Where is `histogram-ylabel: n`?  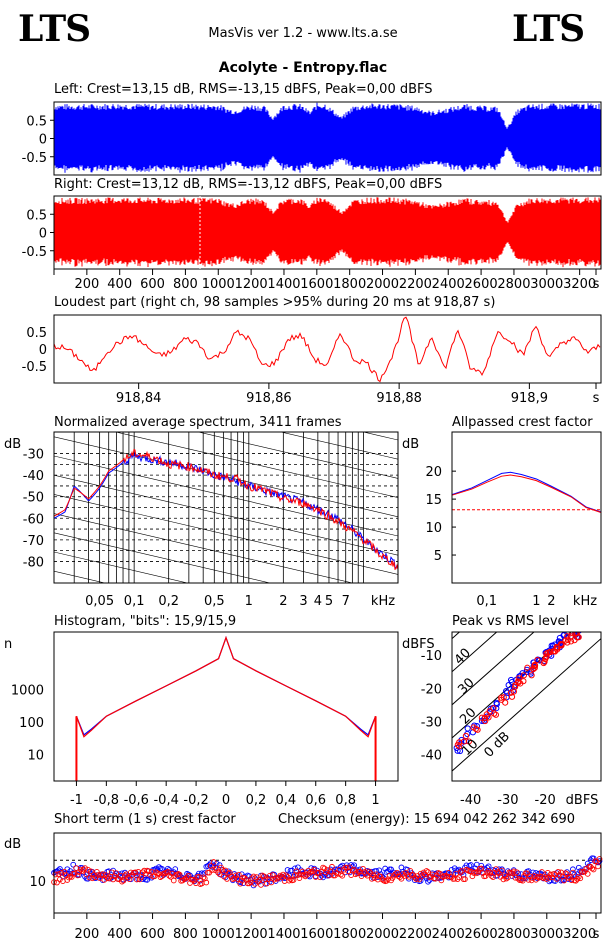 histogram-ylabel: n is located at coordinates (8, 644).